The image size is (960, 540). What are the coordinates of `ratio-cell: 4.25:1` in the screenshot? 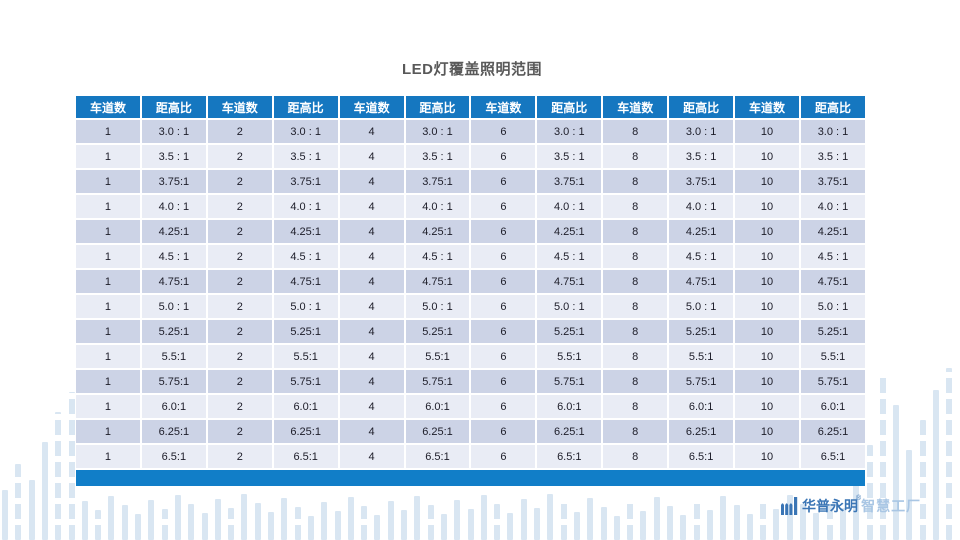 It's located at (305, 231).